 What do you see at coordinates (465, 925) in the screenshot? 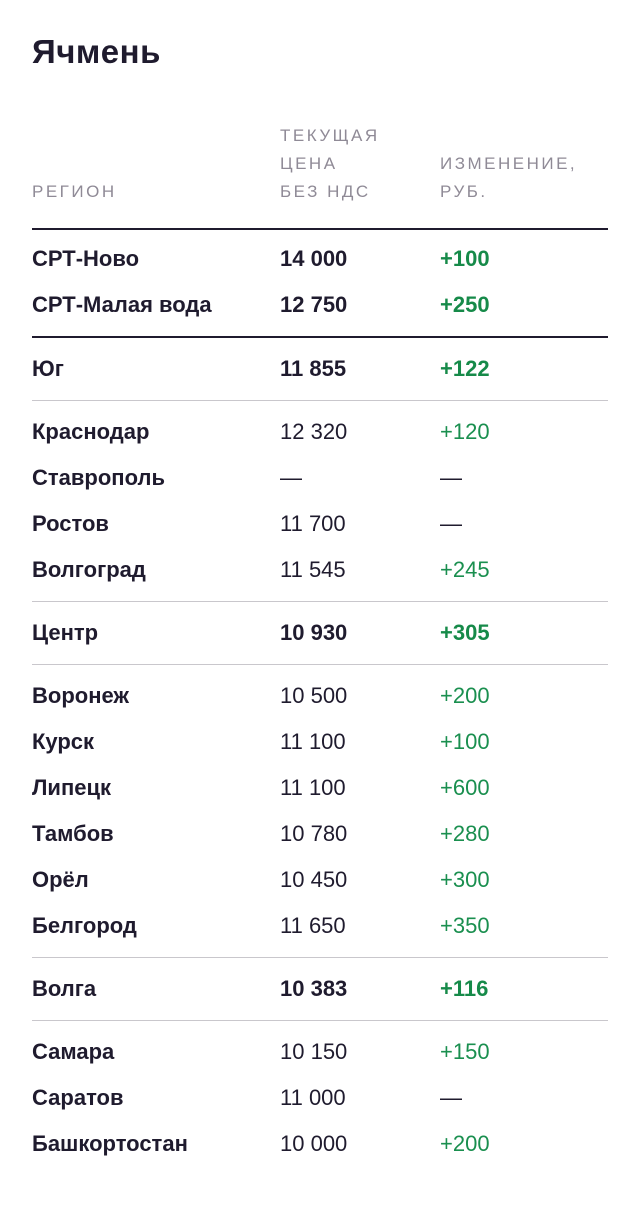
I see `change-value: +350` at bounding box center [465, 925].